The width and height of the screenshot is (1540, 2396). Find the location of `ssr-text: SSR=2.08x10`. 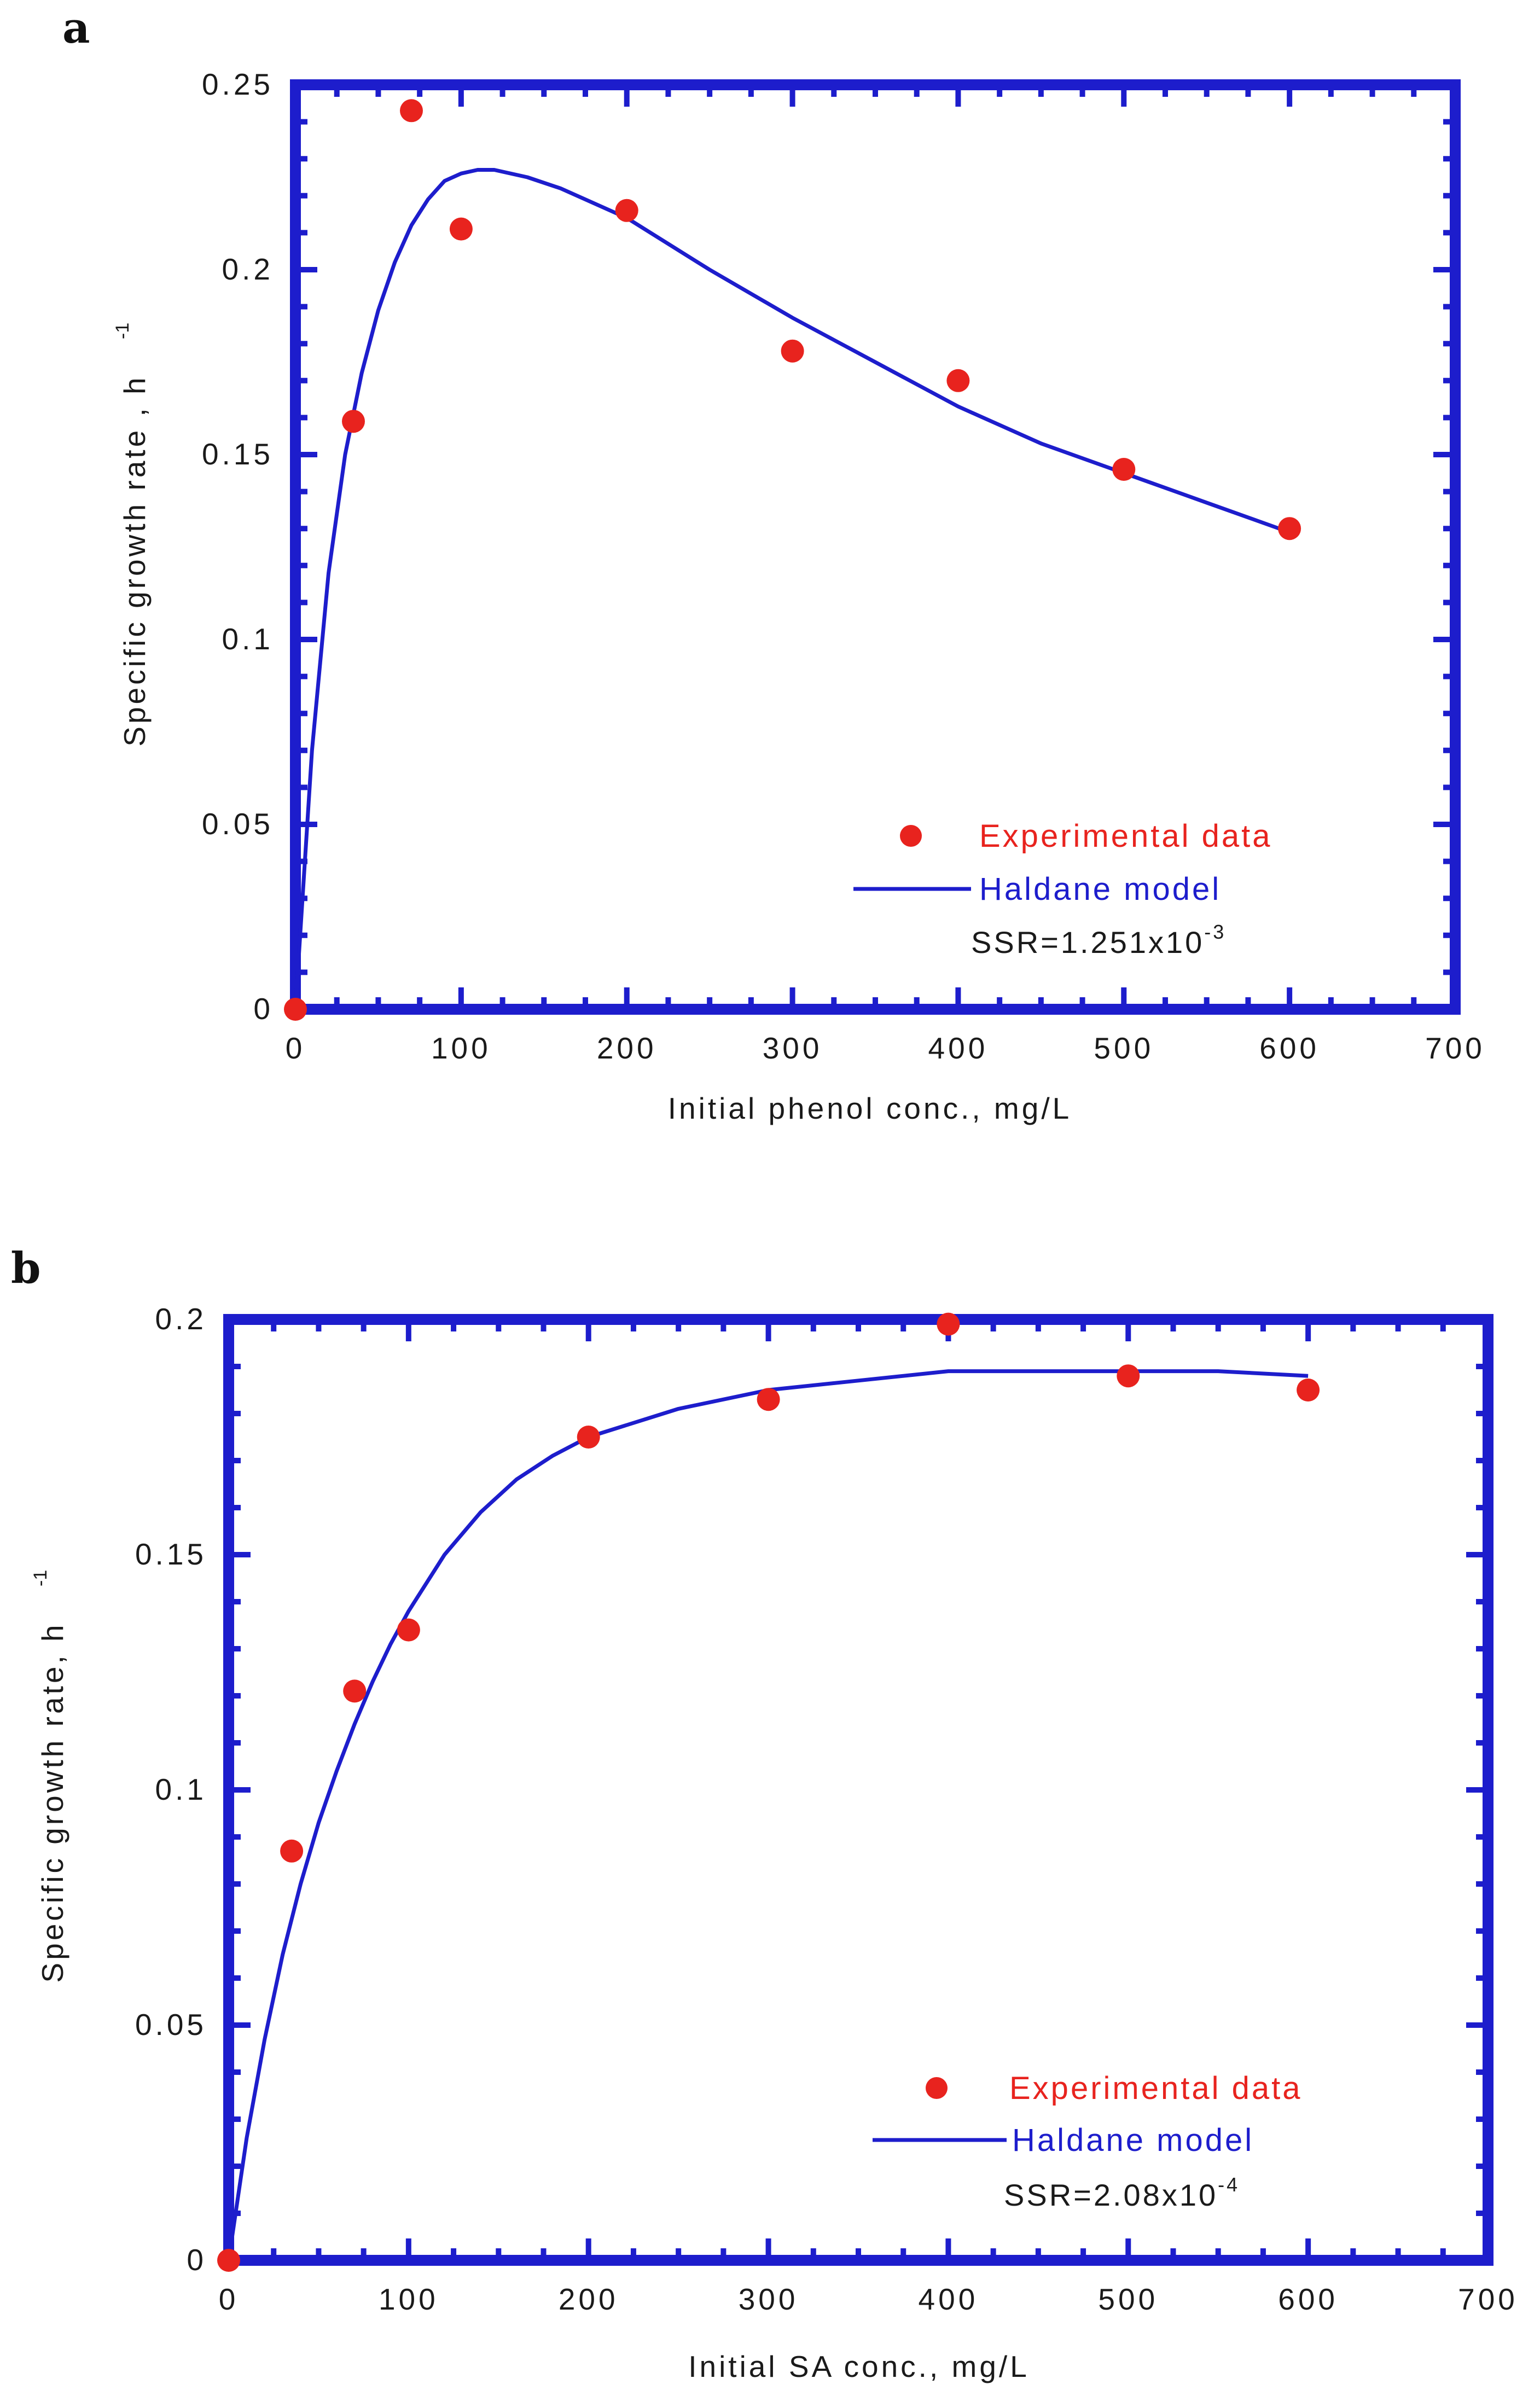

ssr-text: SSR=2.08x10 is located at coordinates (1111, 2195).